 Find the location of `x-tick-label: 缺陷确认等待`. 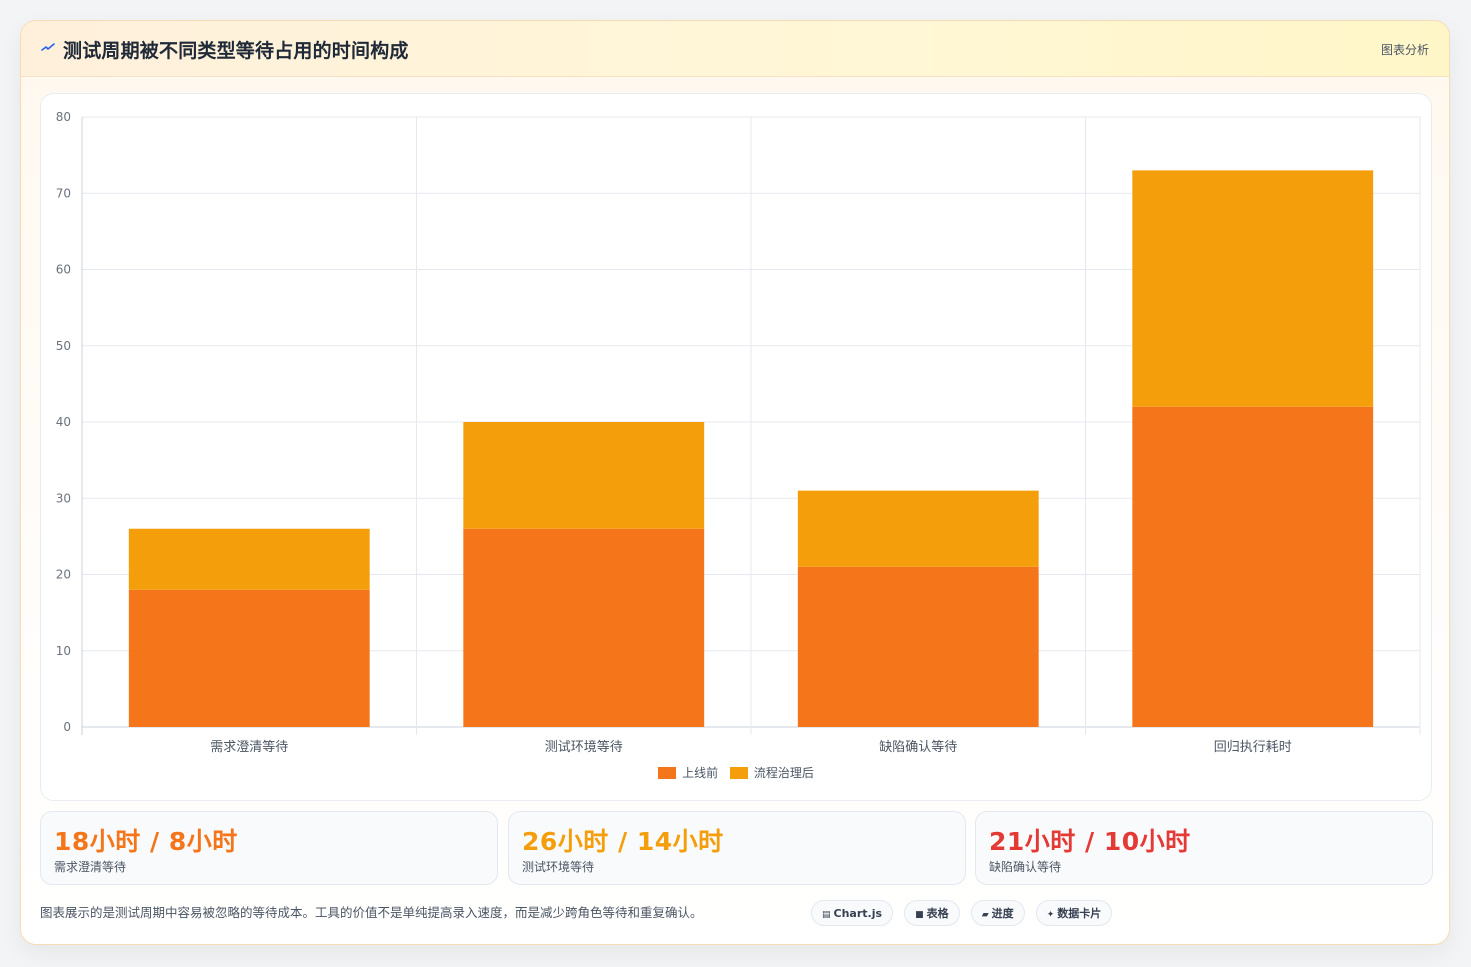

x-tick-label: 缺陷确认等待 is located at coordinates (918, 747).